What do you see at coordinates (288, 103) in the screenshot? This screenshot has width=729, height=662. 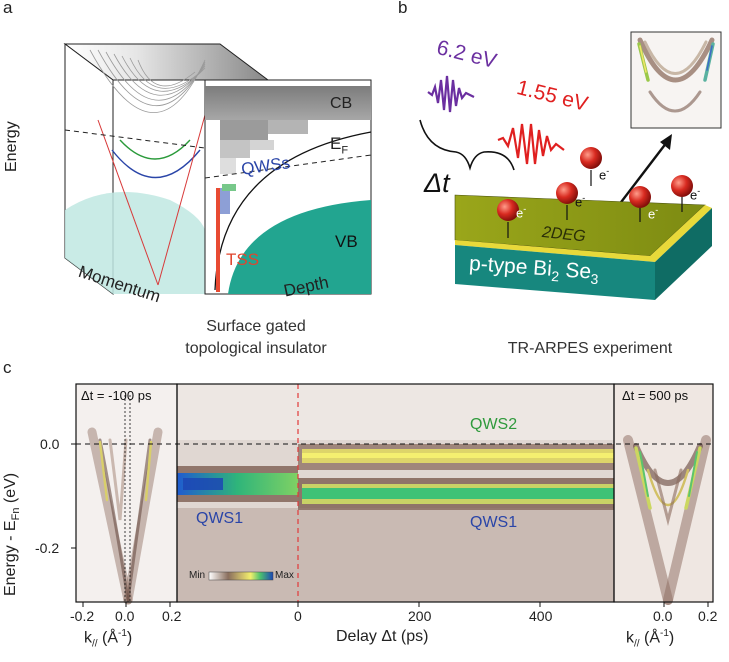 I see `right-cb-band` at bounding box center [288, 103].